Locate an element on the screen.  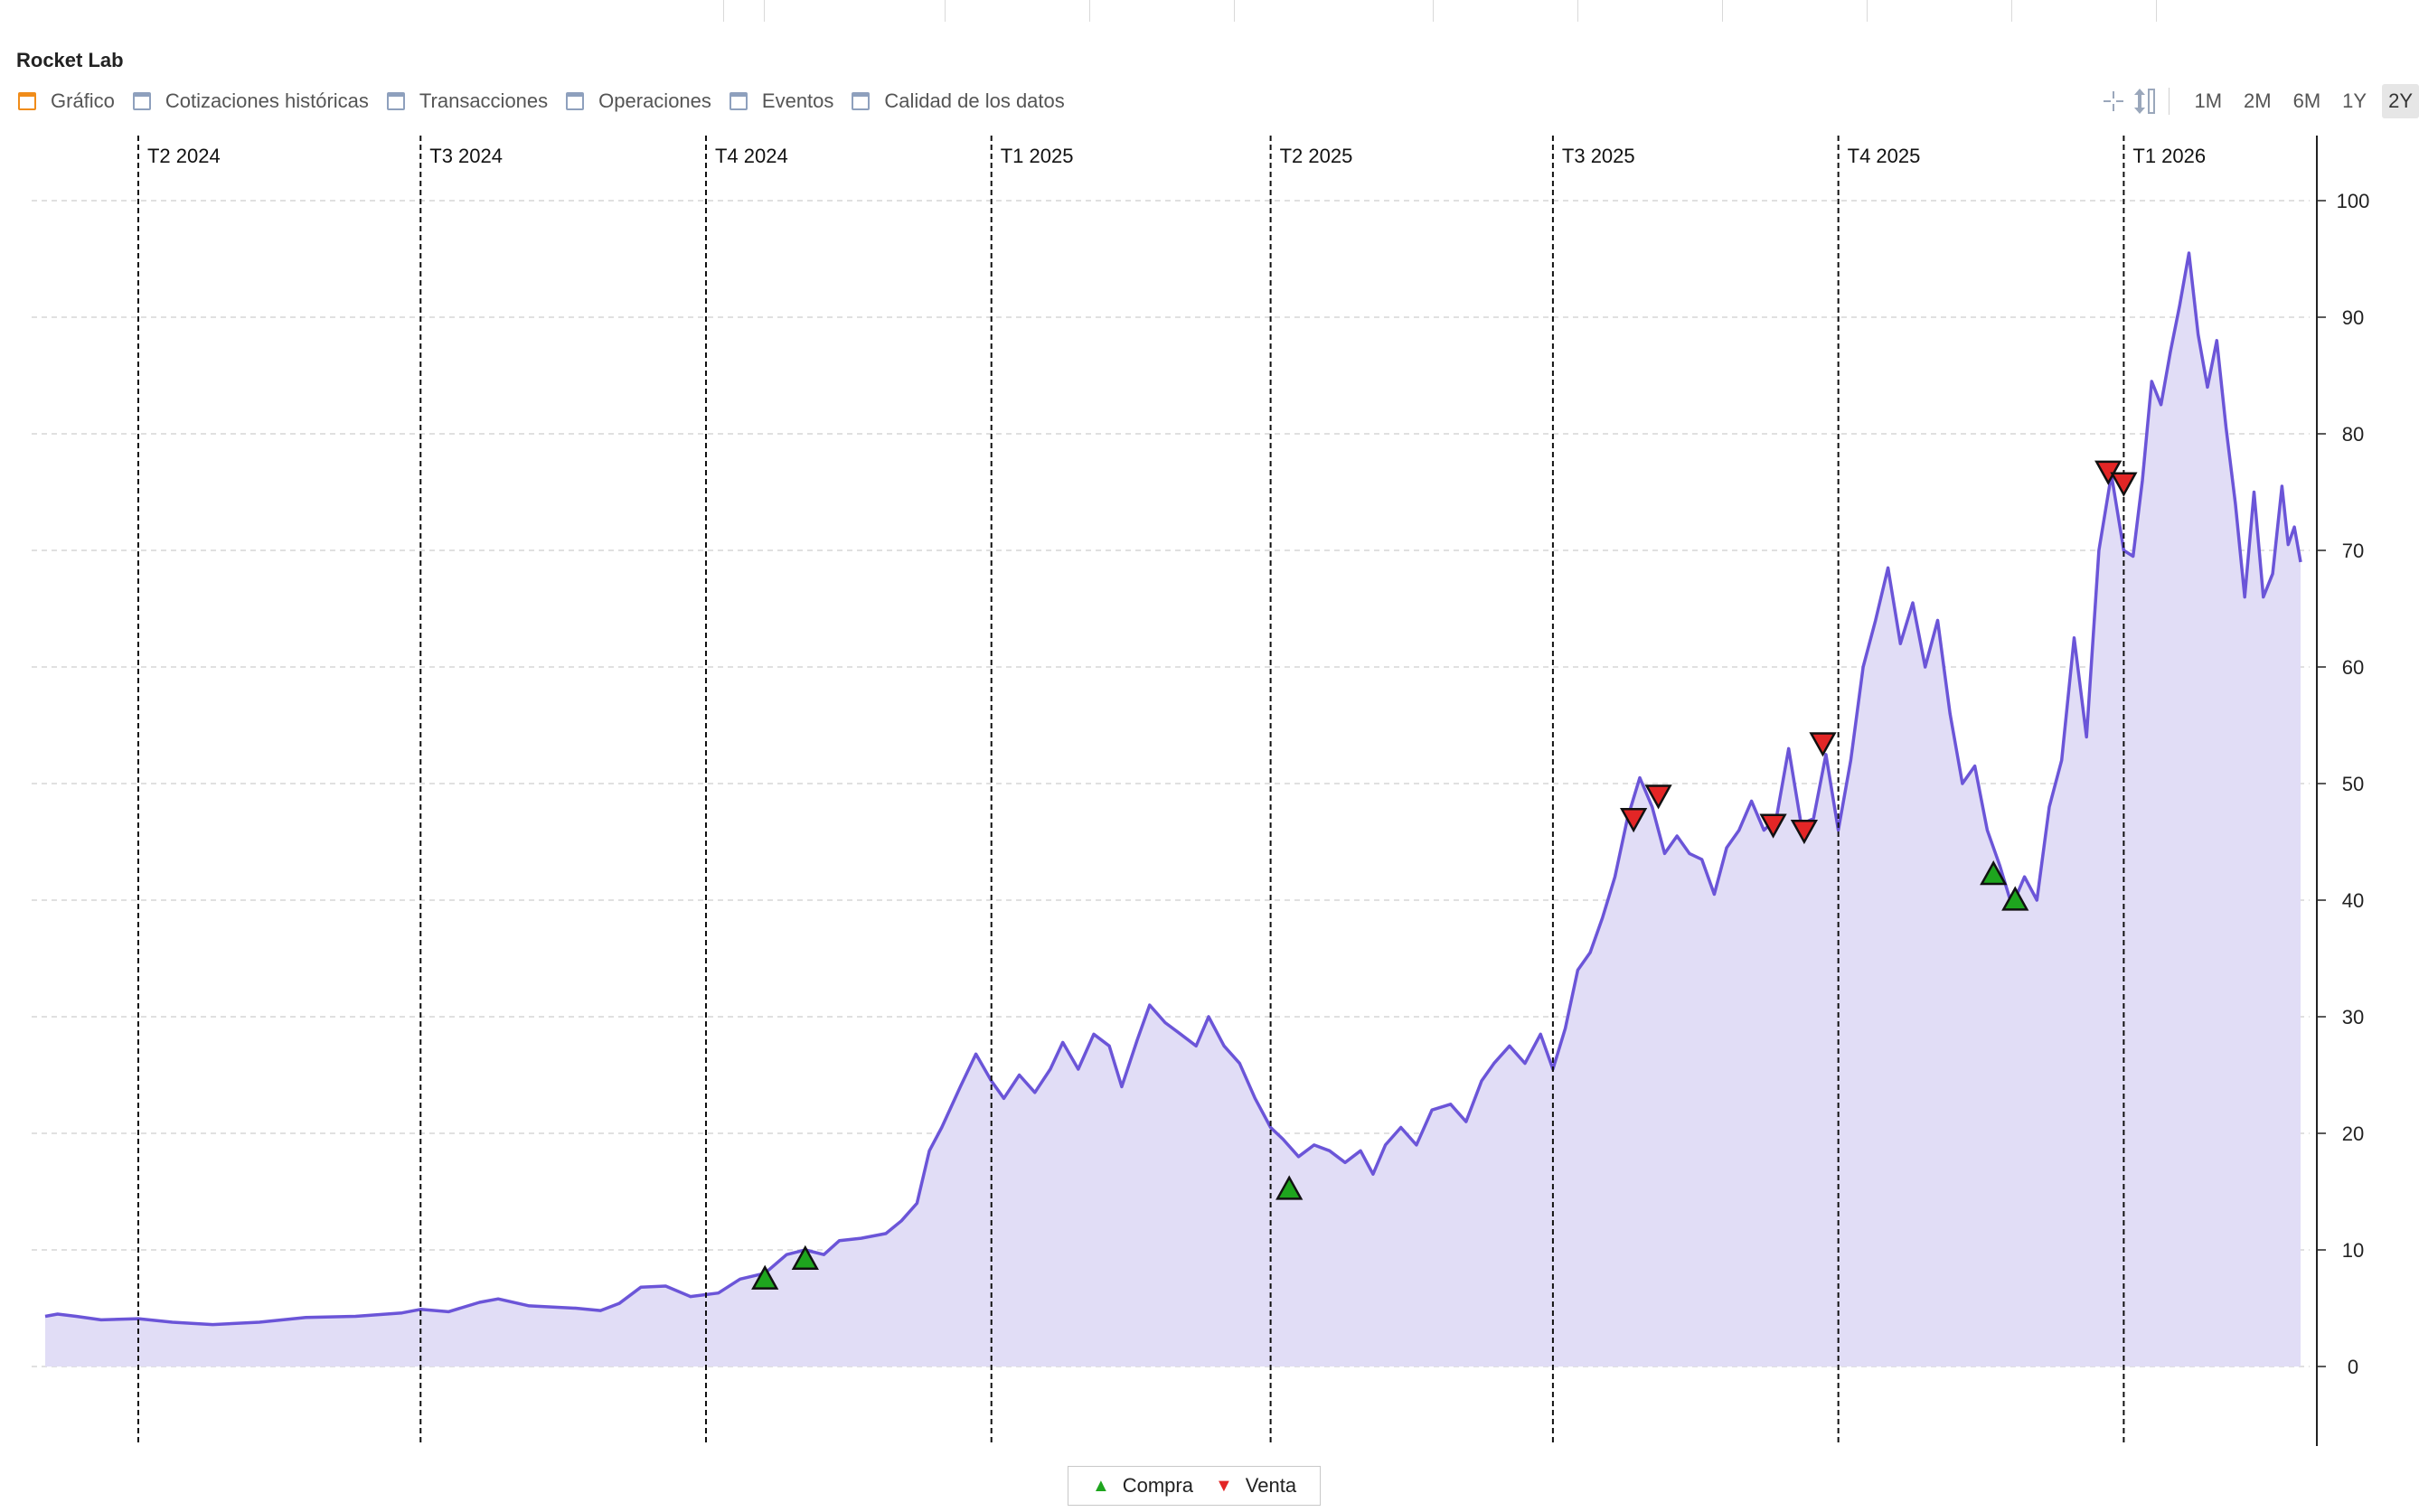
quarter-label: T4 2024 is located at coordinates (751, 156).